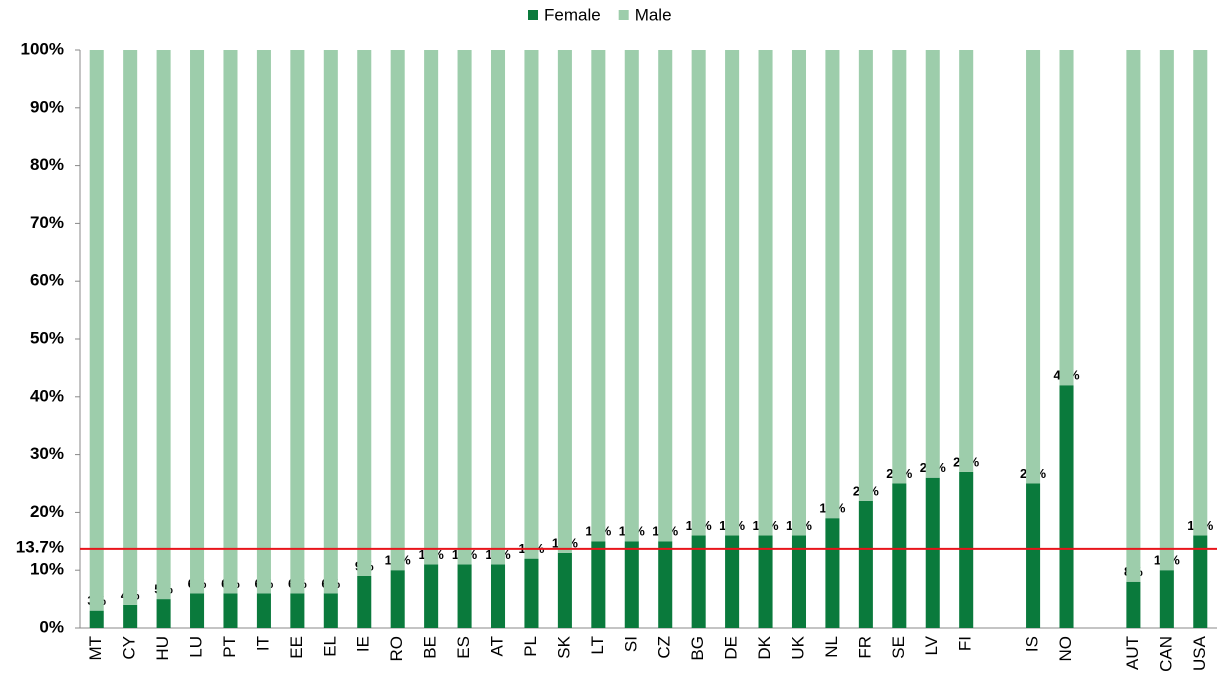 This screenshot has width=1223, height=686. Describe the element at coordinates (47, 280) in the screenshot. I see `y-tick-label: 60%` at that location.